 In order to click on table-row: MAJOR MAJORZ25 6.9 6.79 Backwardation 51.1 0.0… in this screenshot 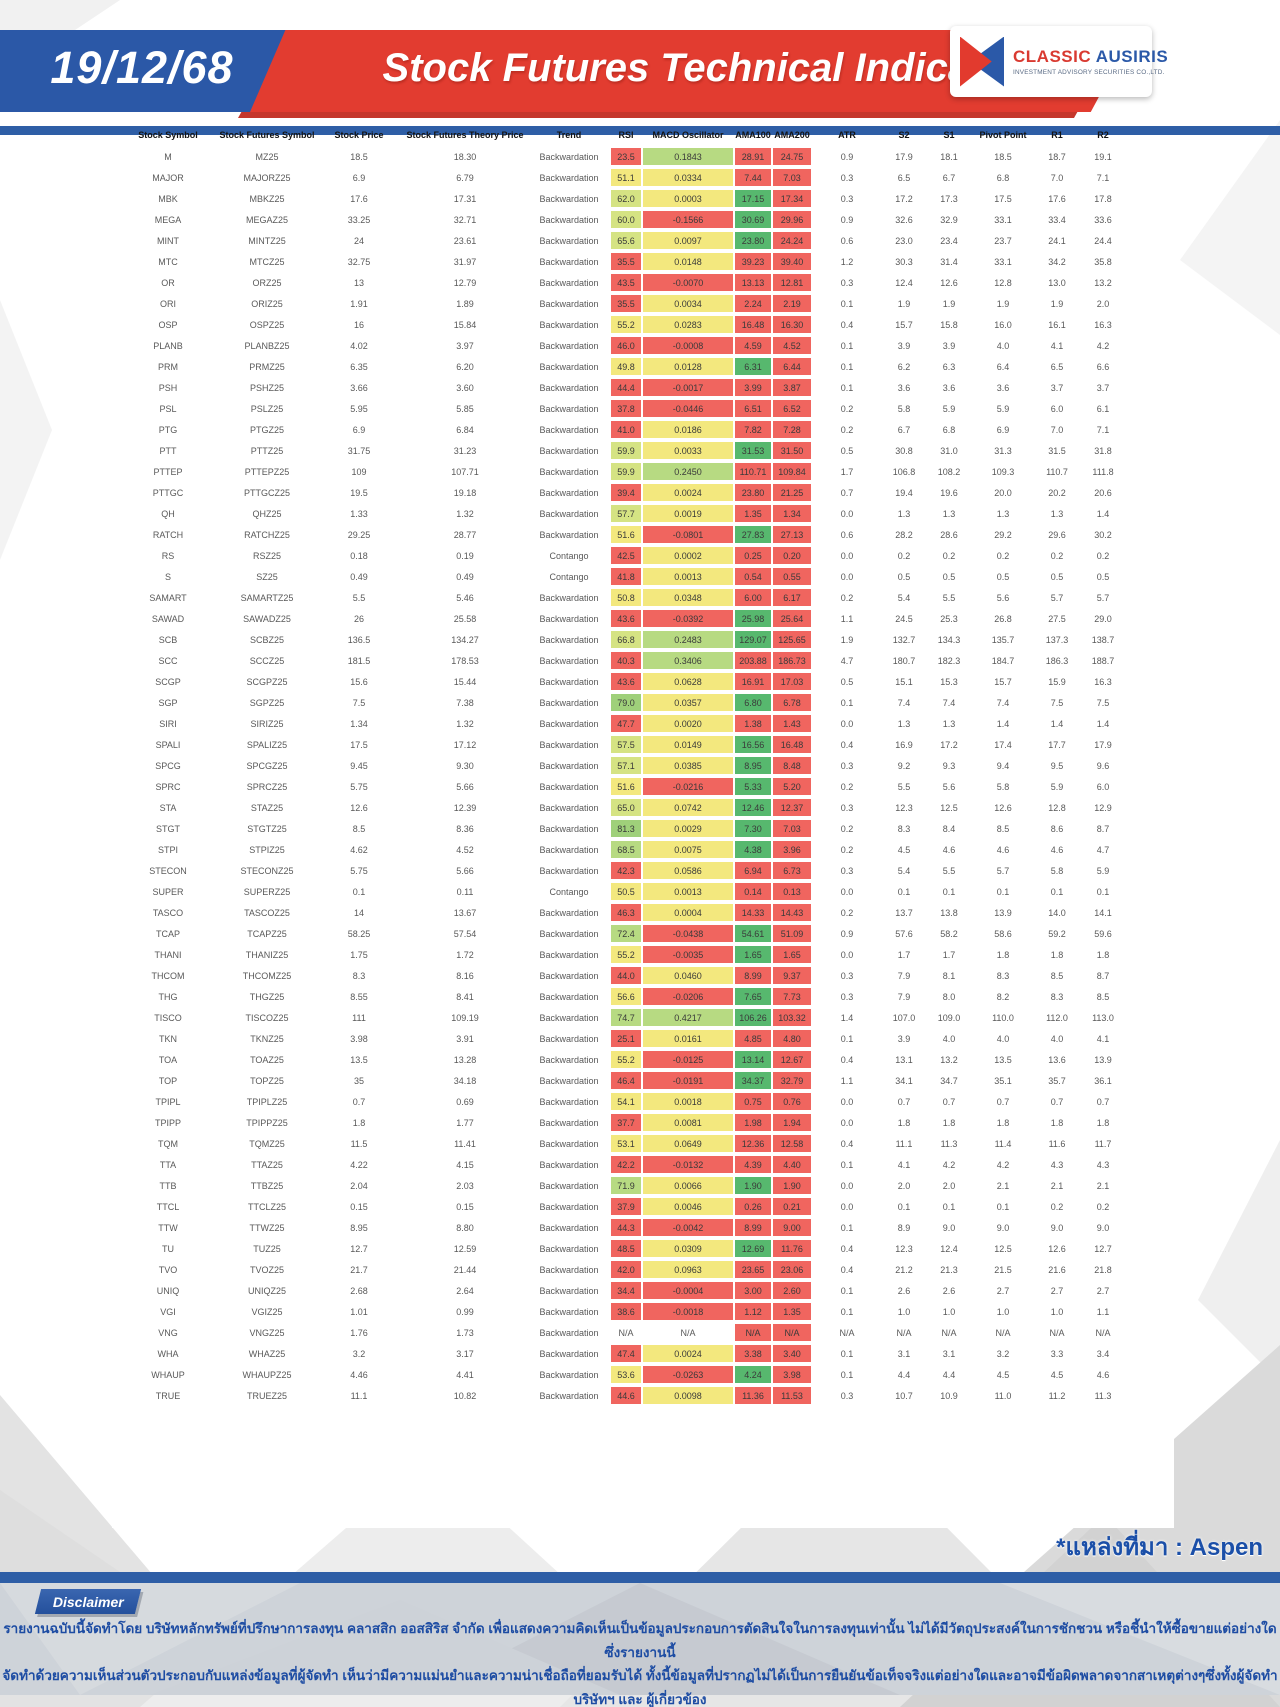, I will do `click(622, 177)`.